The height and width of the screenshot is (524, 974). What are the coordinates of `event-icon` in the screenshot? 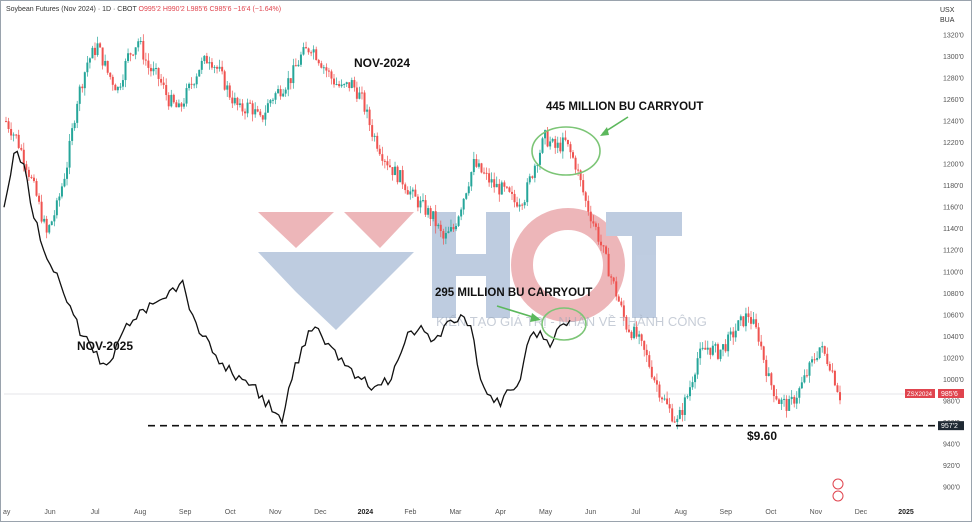 It's located at (838, 496).